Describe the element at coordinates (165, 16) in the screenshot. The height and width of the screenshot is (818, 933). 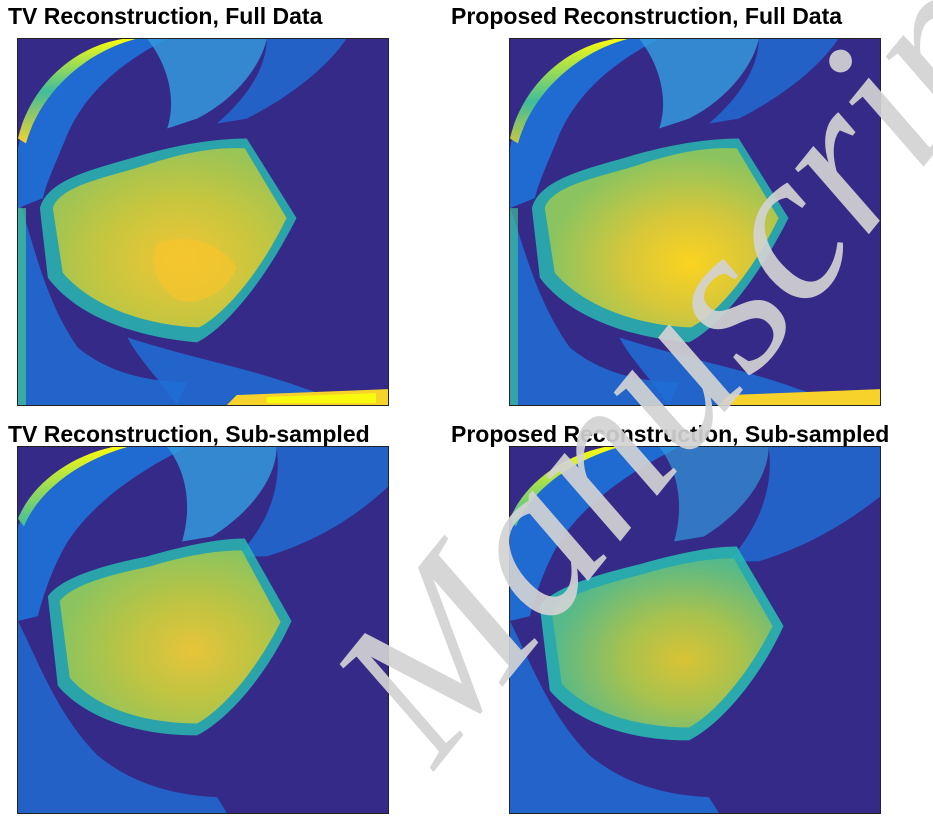
I see `panel-title-tv-full: TV Reconstruction, Full Data` at that location.